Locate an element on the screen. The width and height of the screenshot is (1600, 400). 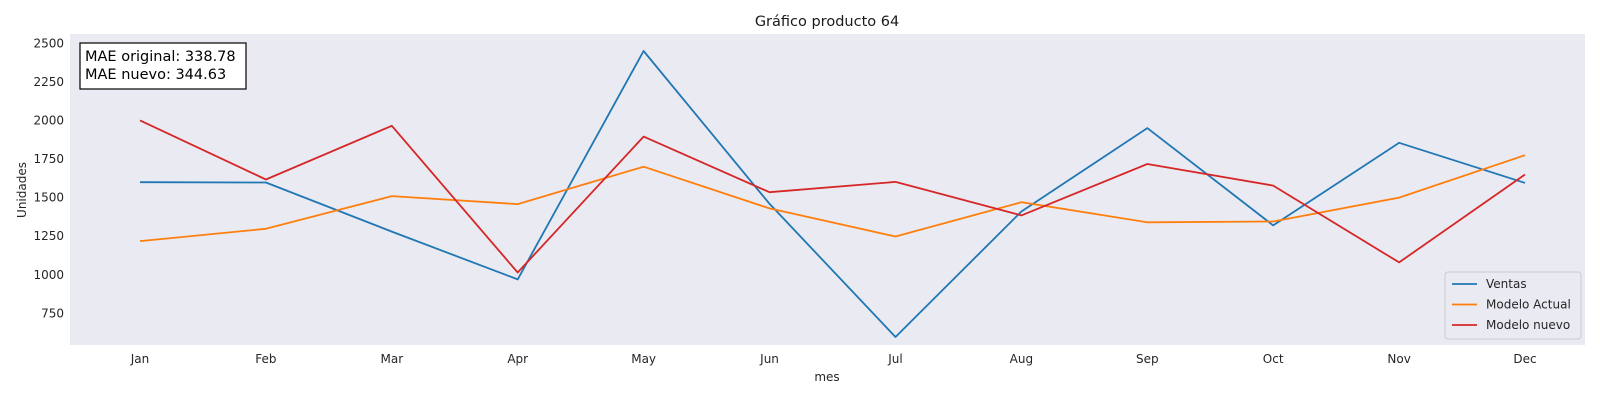
x-tick-label: Mar is located at coordinates (391, 359).